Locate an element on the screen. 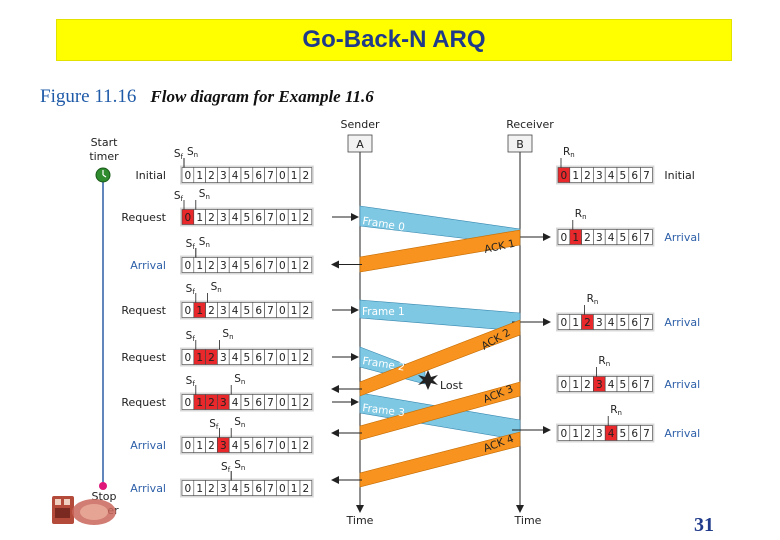 This screenshot has height=540, width=780. figure-number: Figure 11.16 is located at coordinates (88, 96).